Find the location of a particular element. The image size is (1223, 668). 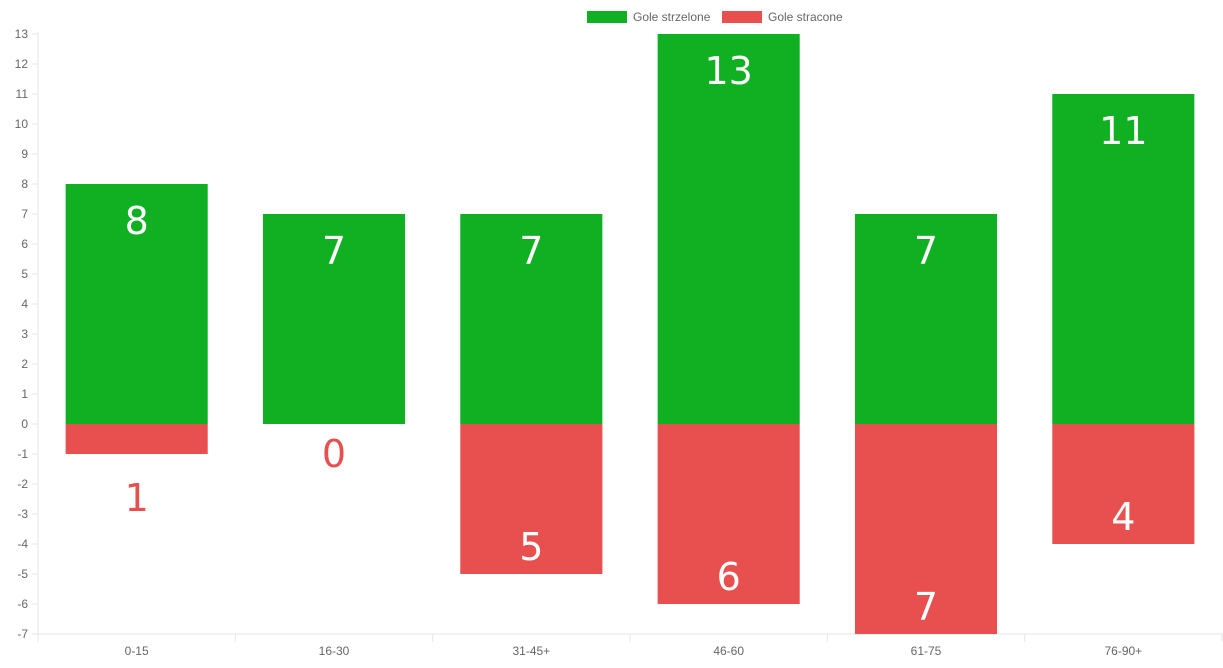

y-tick-label: -6 is located at coordinates (22, 604).